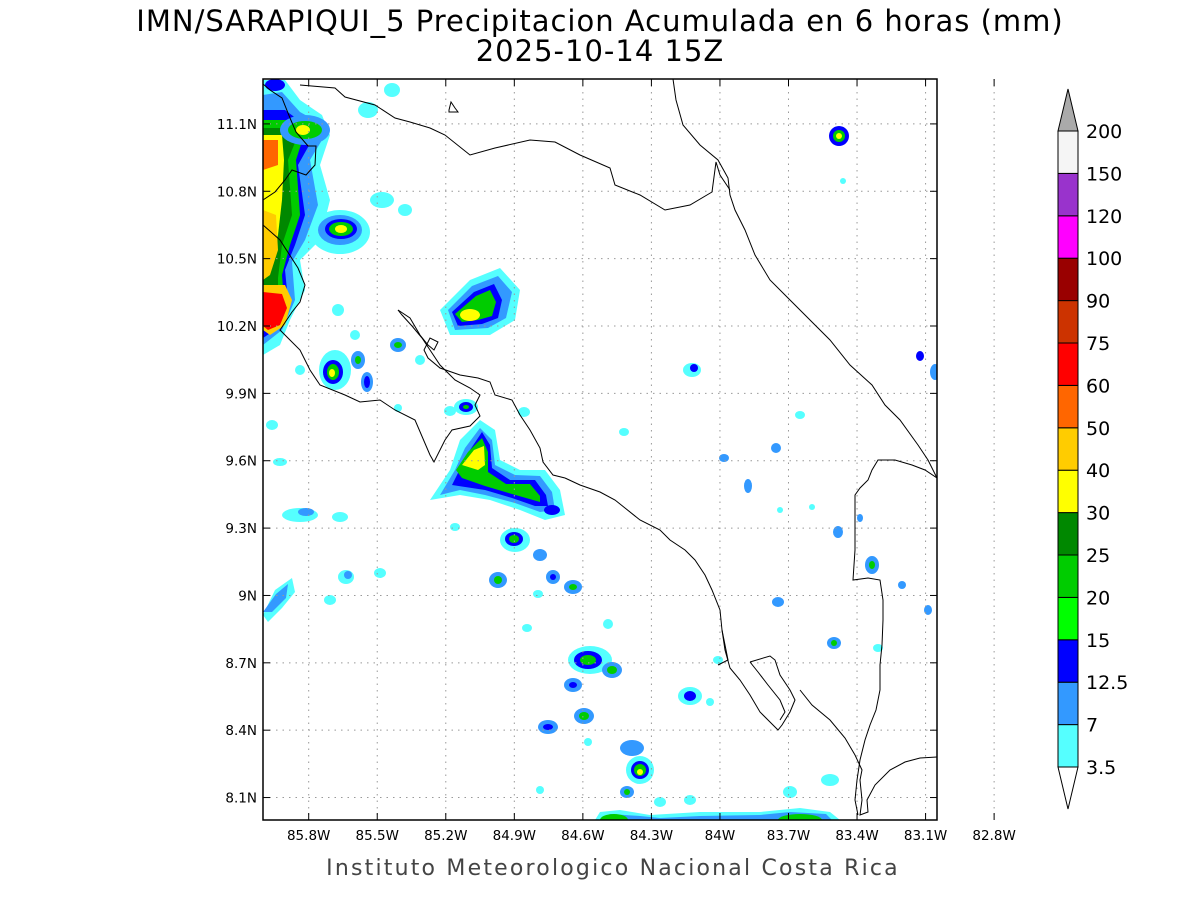 Image resolution: width=1200 pixels, height=900 pixels. What do you see at coordinates (1092, 726) in the screenshot?
I see `legend-label: 7` at bounding box center [1092, 726].